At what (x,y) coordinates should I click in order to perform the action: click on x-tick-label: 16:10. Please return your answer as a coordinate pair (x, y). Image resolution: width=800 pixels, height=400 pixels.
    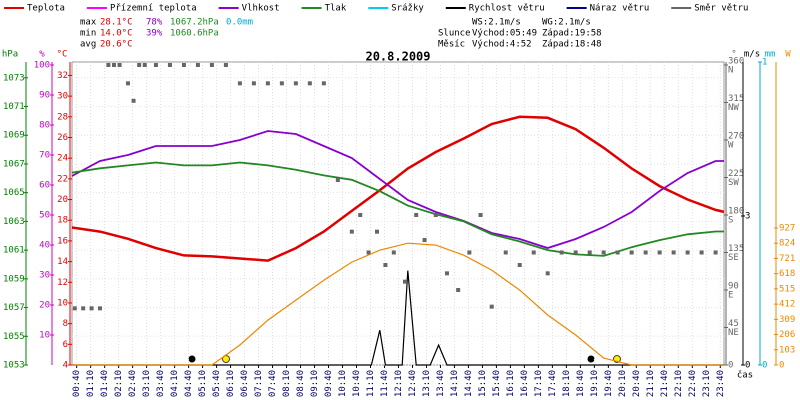
    Looking at the image, I should click on (511, 383).